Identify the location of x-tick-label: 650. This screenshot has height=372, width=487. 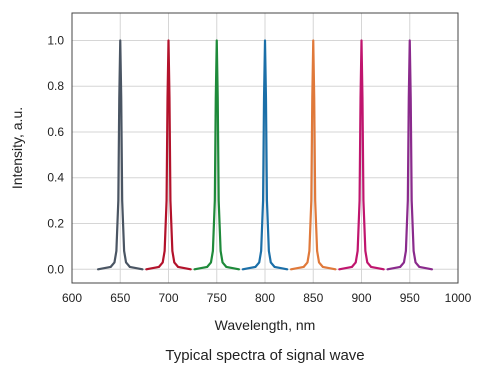
(120, 298).